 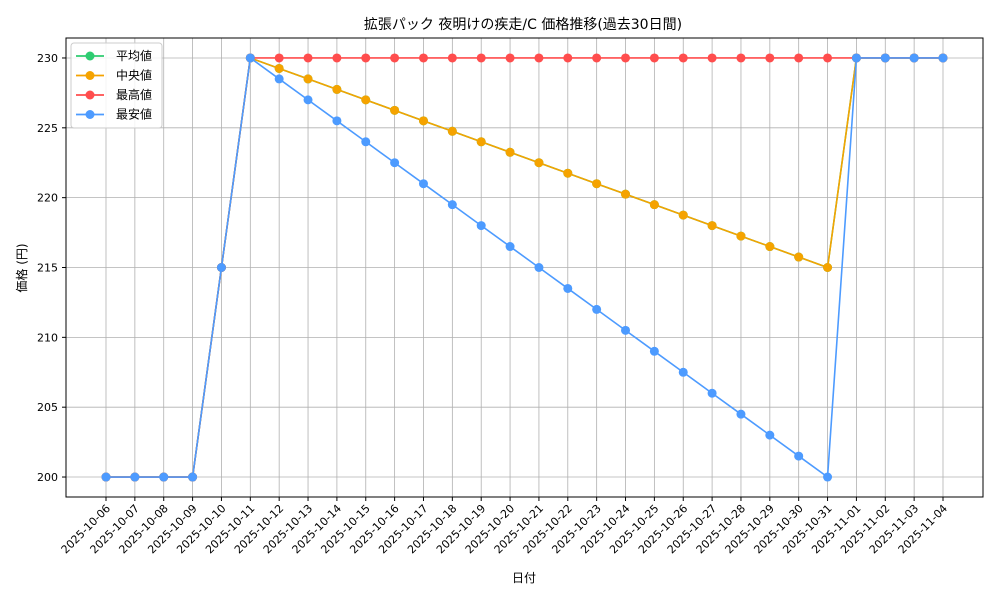 I want to click on y-tick-label: 205, so click(x=47, y=407).